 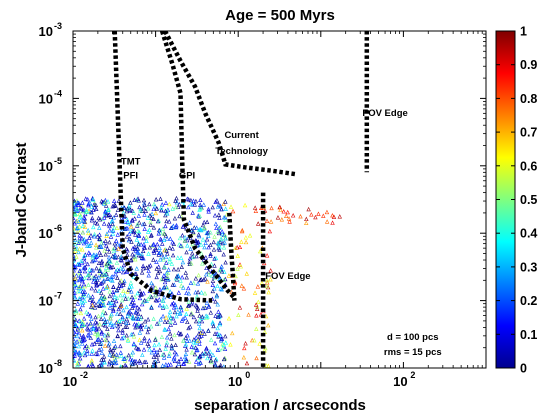 I want to click on x-tick-exponent: -2, so click(x=84, y=375).